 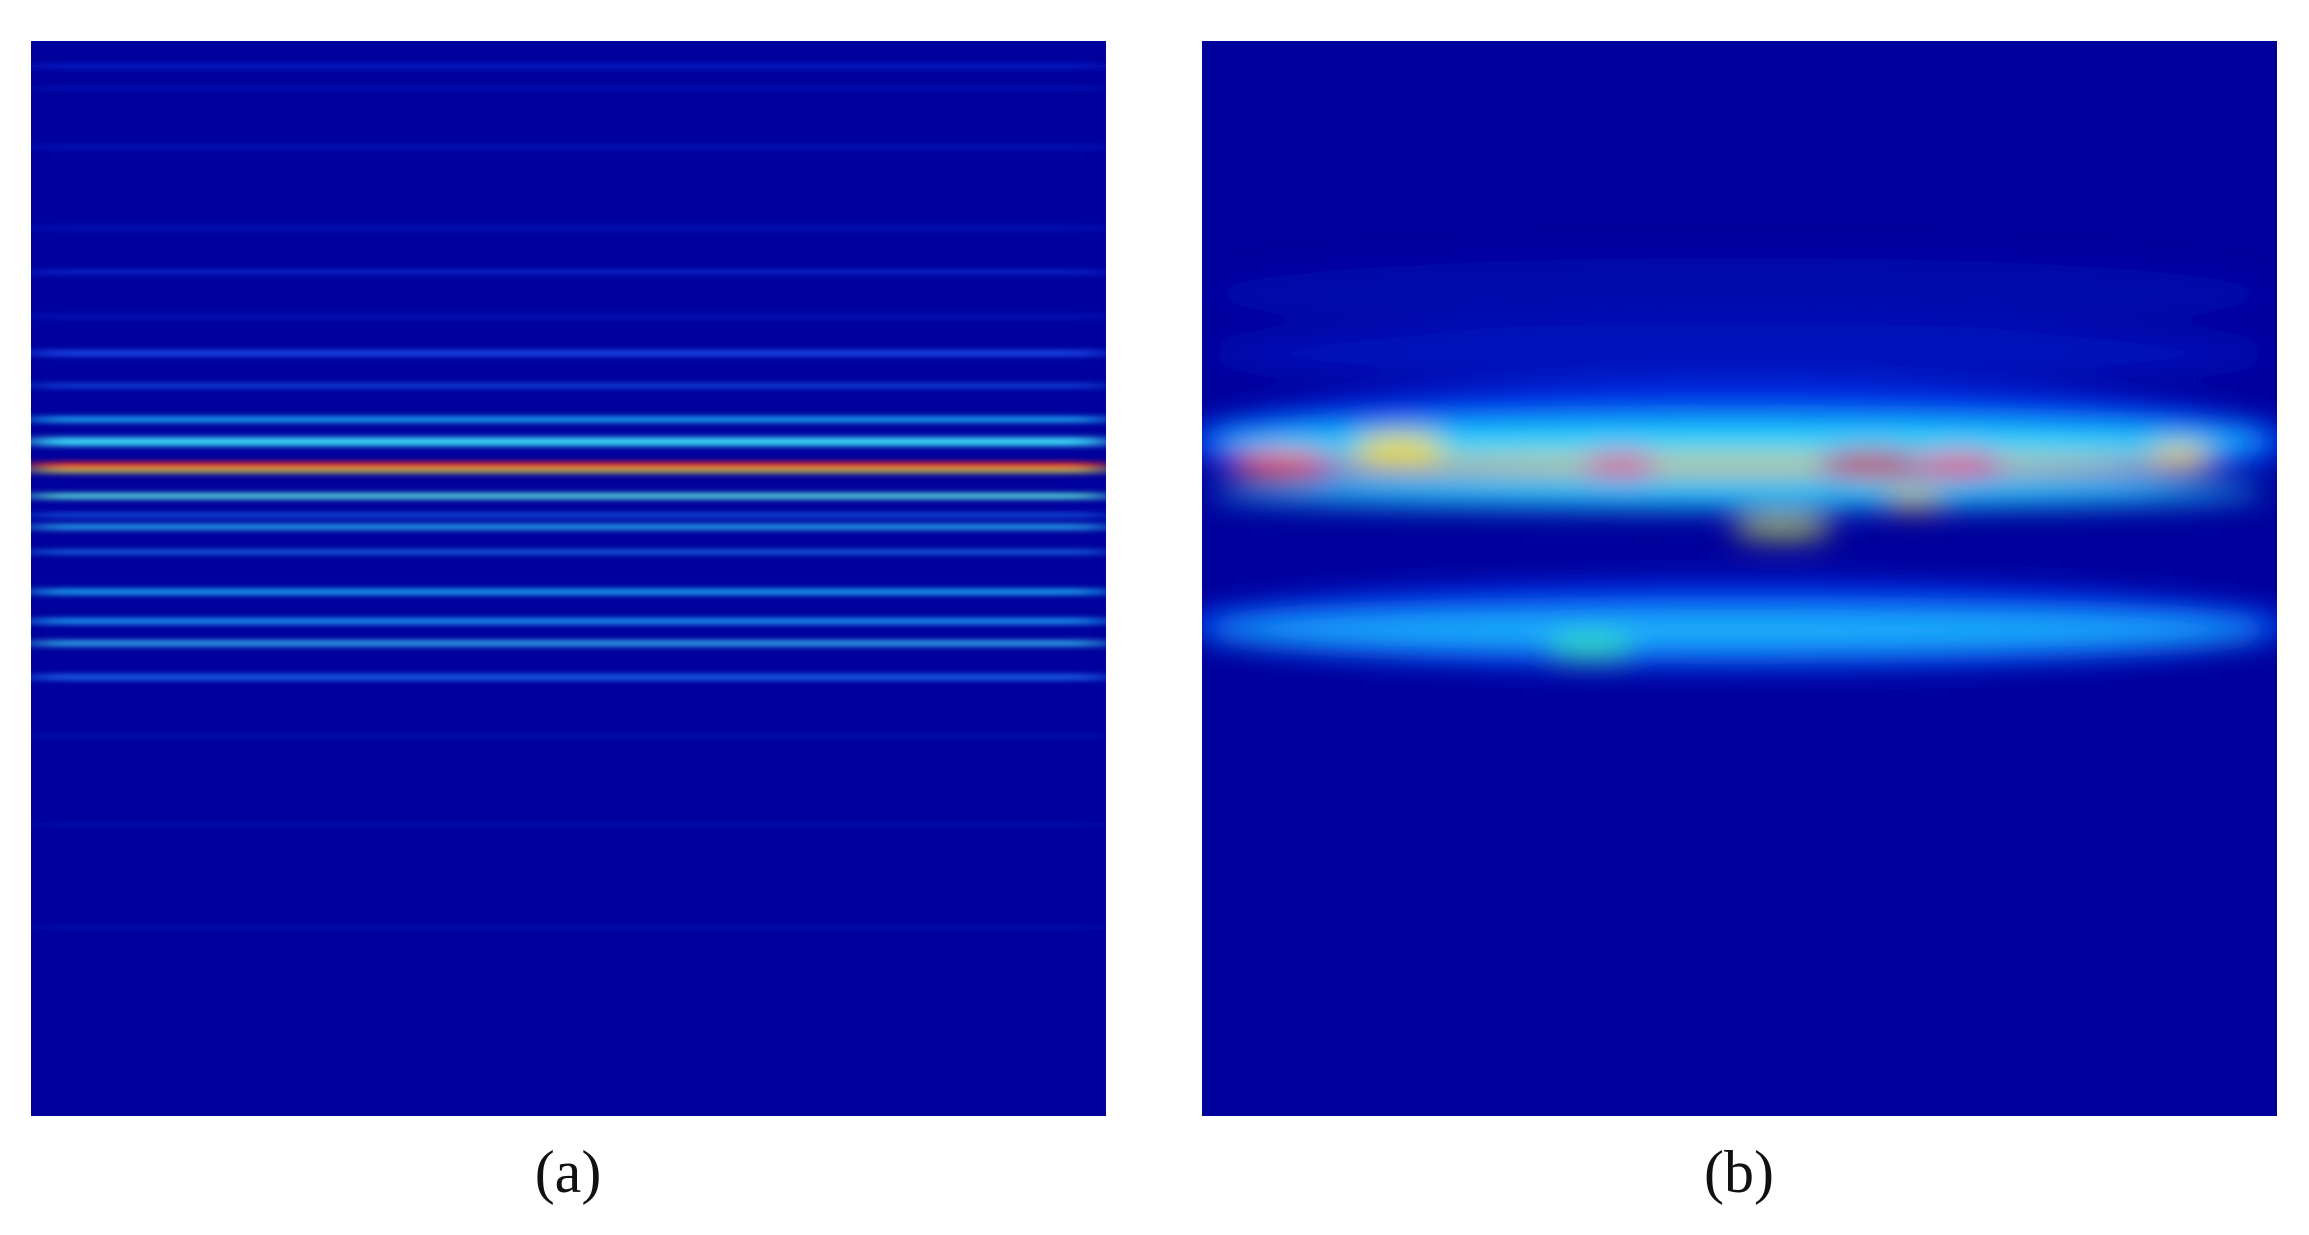 What do you see at coordinates (1739, 1172) in the screenshot?
I see `panel-label: (b)` at bounding box center [1739, 1172].